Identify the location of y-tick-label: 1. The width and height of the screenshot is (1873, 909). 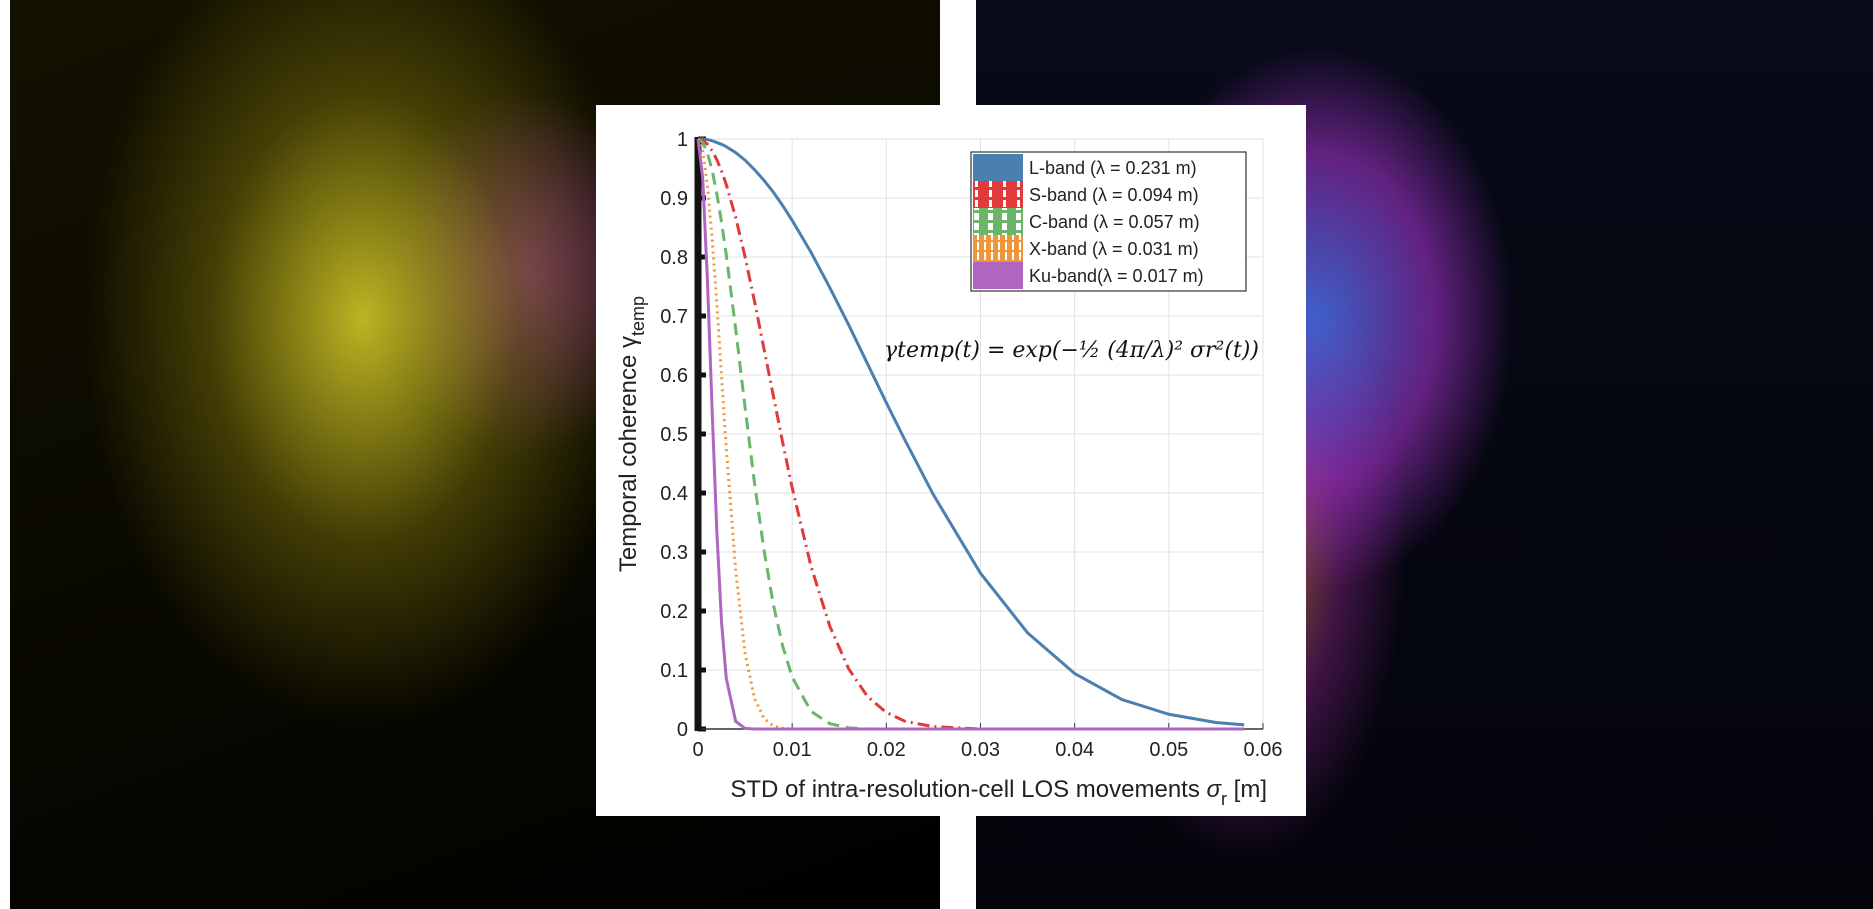
(682, 140).